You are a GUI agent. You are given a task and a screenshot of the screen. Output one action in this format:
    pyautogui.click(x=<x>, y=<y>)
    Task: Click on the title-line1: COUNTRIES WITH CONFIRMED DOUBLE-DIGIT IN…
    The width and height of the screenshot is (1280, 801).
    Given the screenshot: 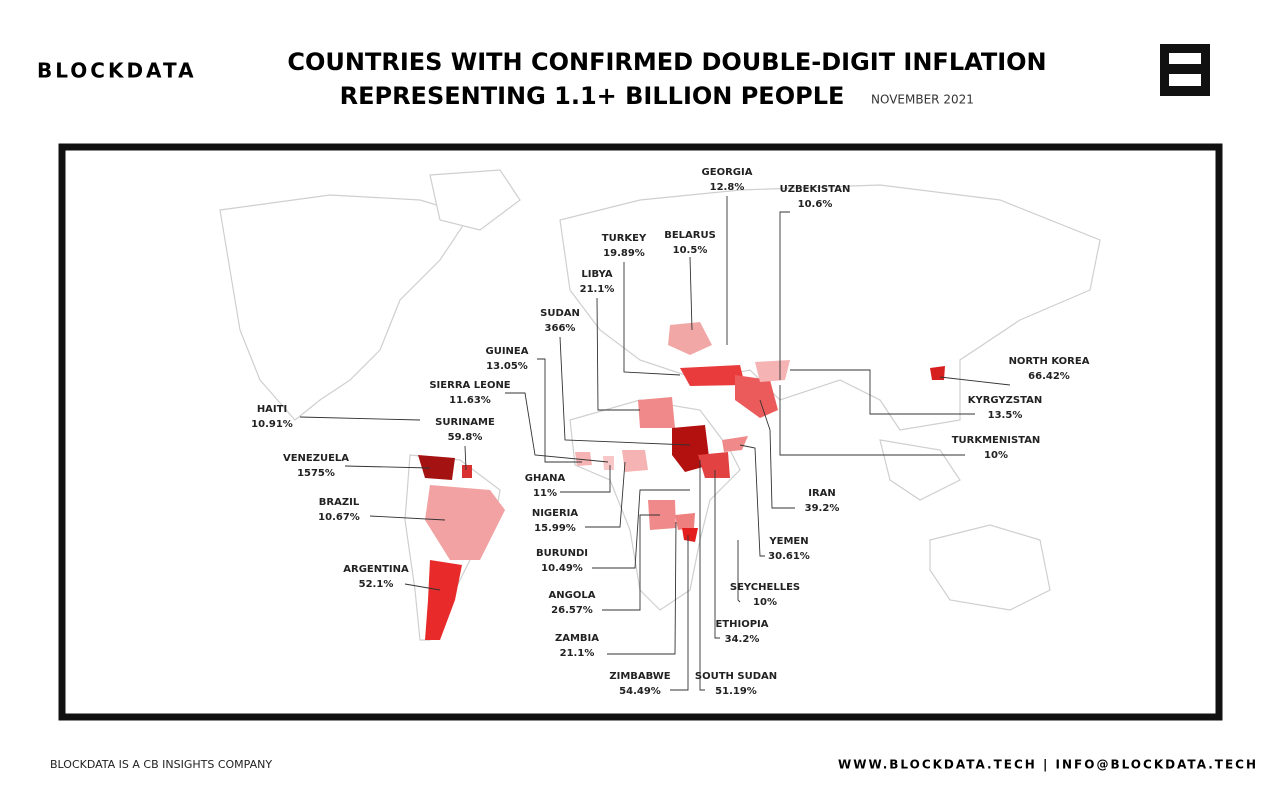 What is the action you would take?
    pyautogui.click(x=666, y=62)
    